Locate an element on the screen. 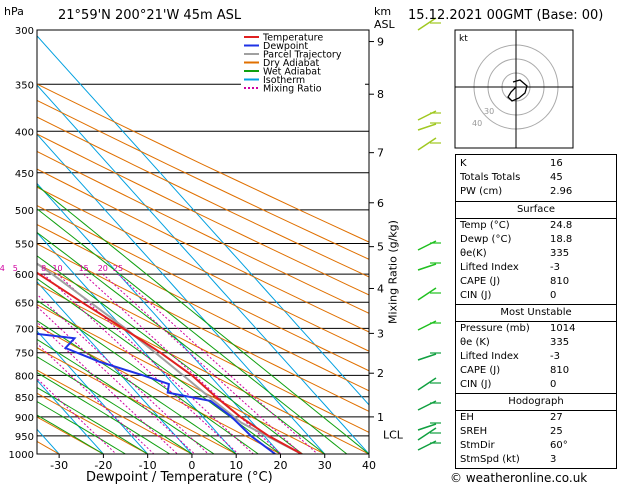 The image size is (629, 486). km-tick-label: 8 is located at coordinates (380, 94).